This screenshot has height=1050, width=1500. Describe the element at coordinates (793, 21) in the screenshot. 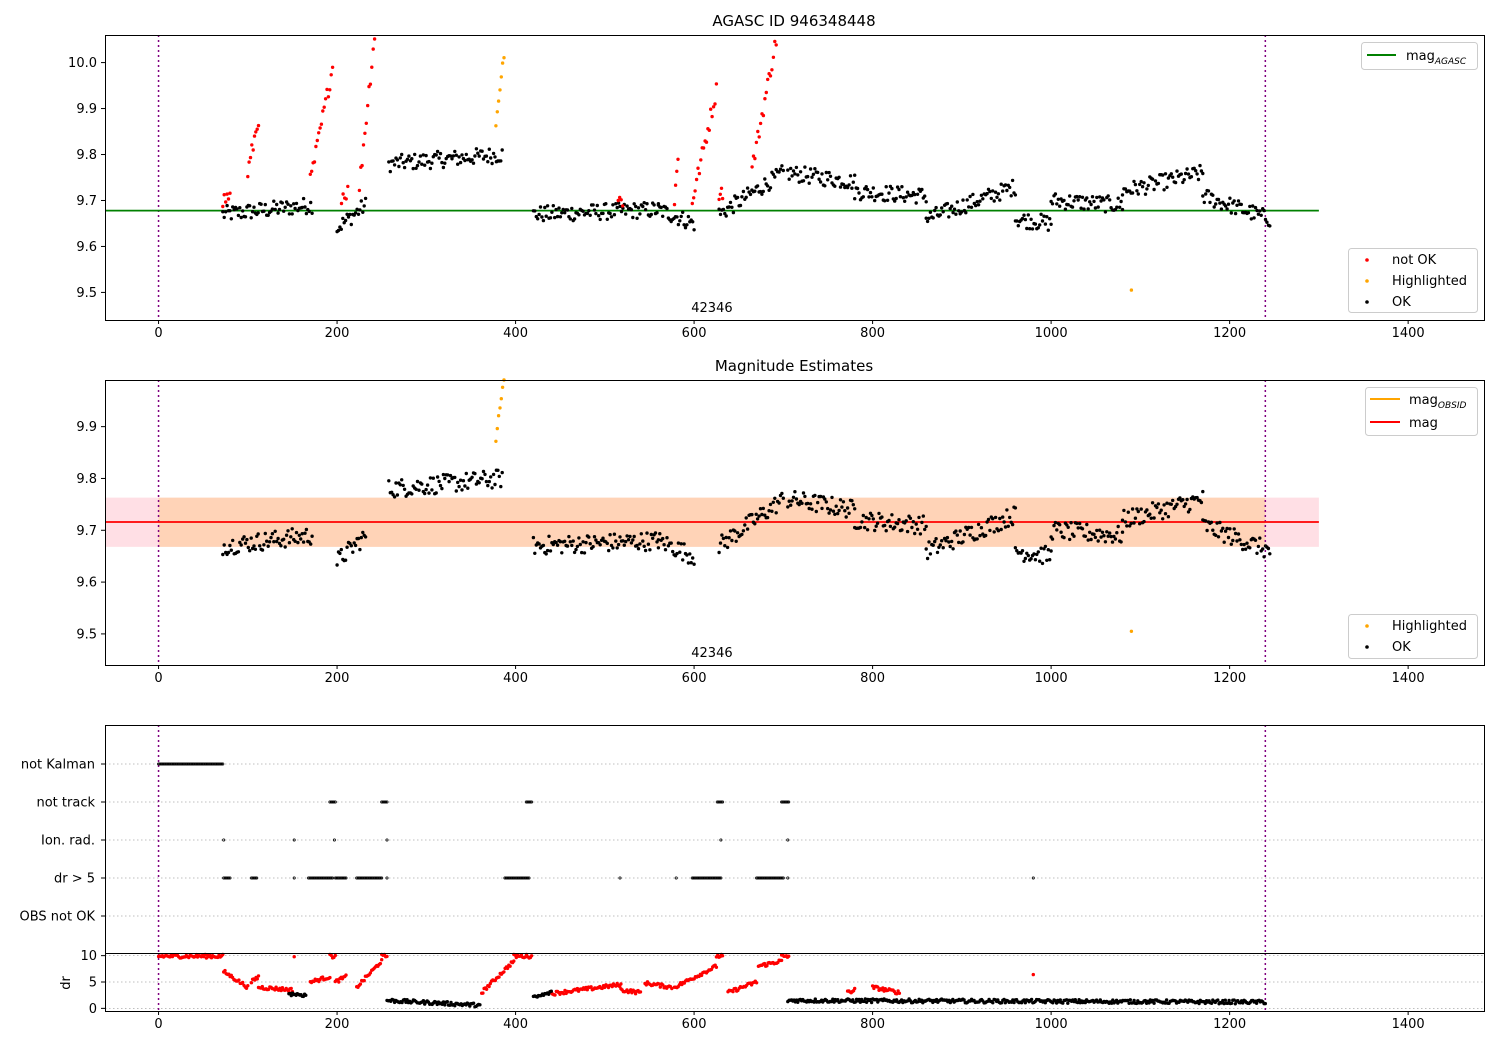

I see `panel1-title: AGASC ID 946348448` at that location.